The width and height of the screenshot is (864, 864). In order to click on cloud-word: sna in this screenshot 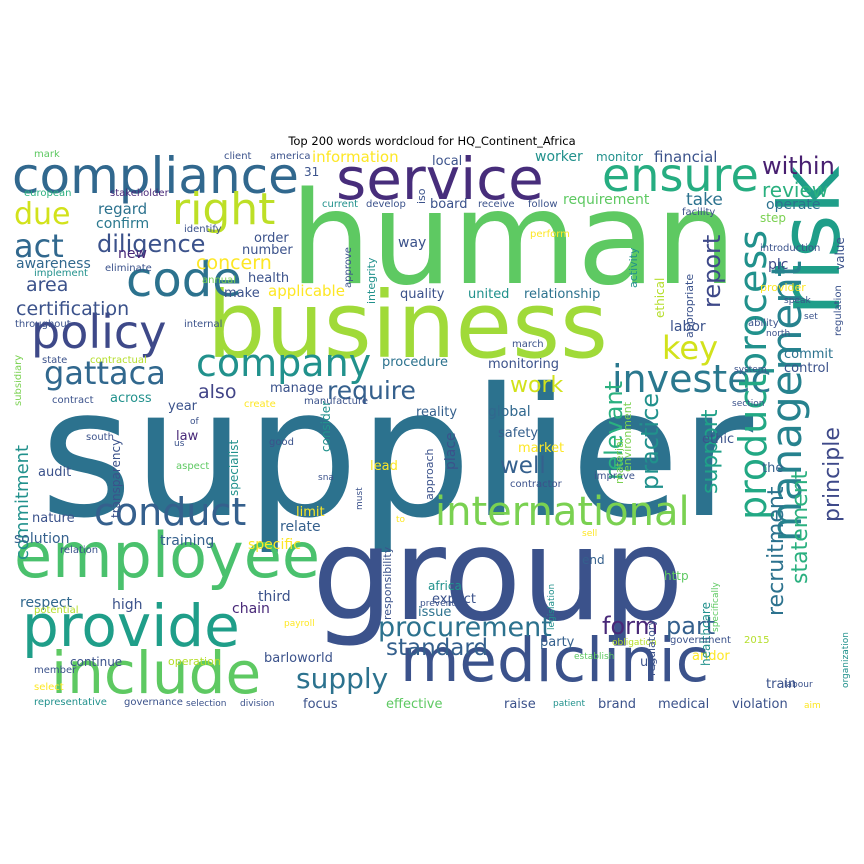, I will do `click(326, 478)`.